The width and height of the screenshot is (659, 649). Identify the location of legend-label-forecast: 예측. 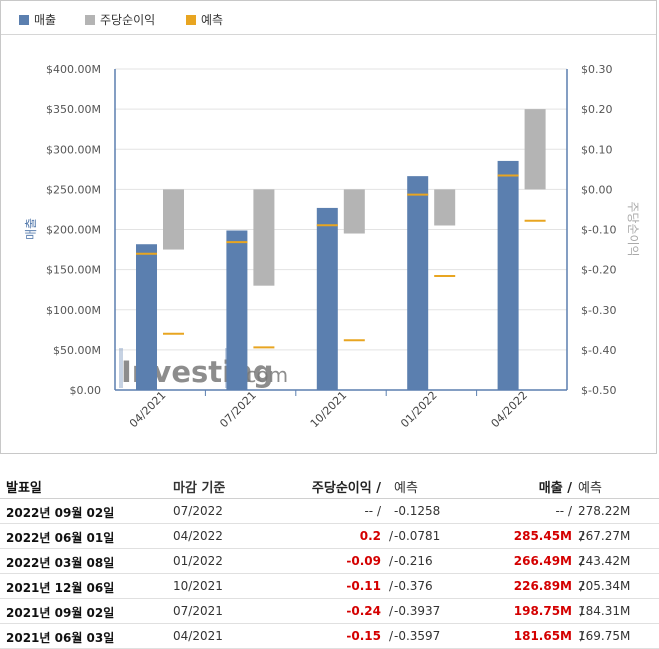
(212, 20).